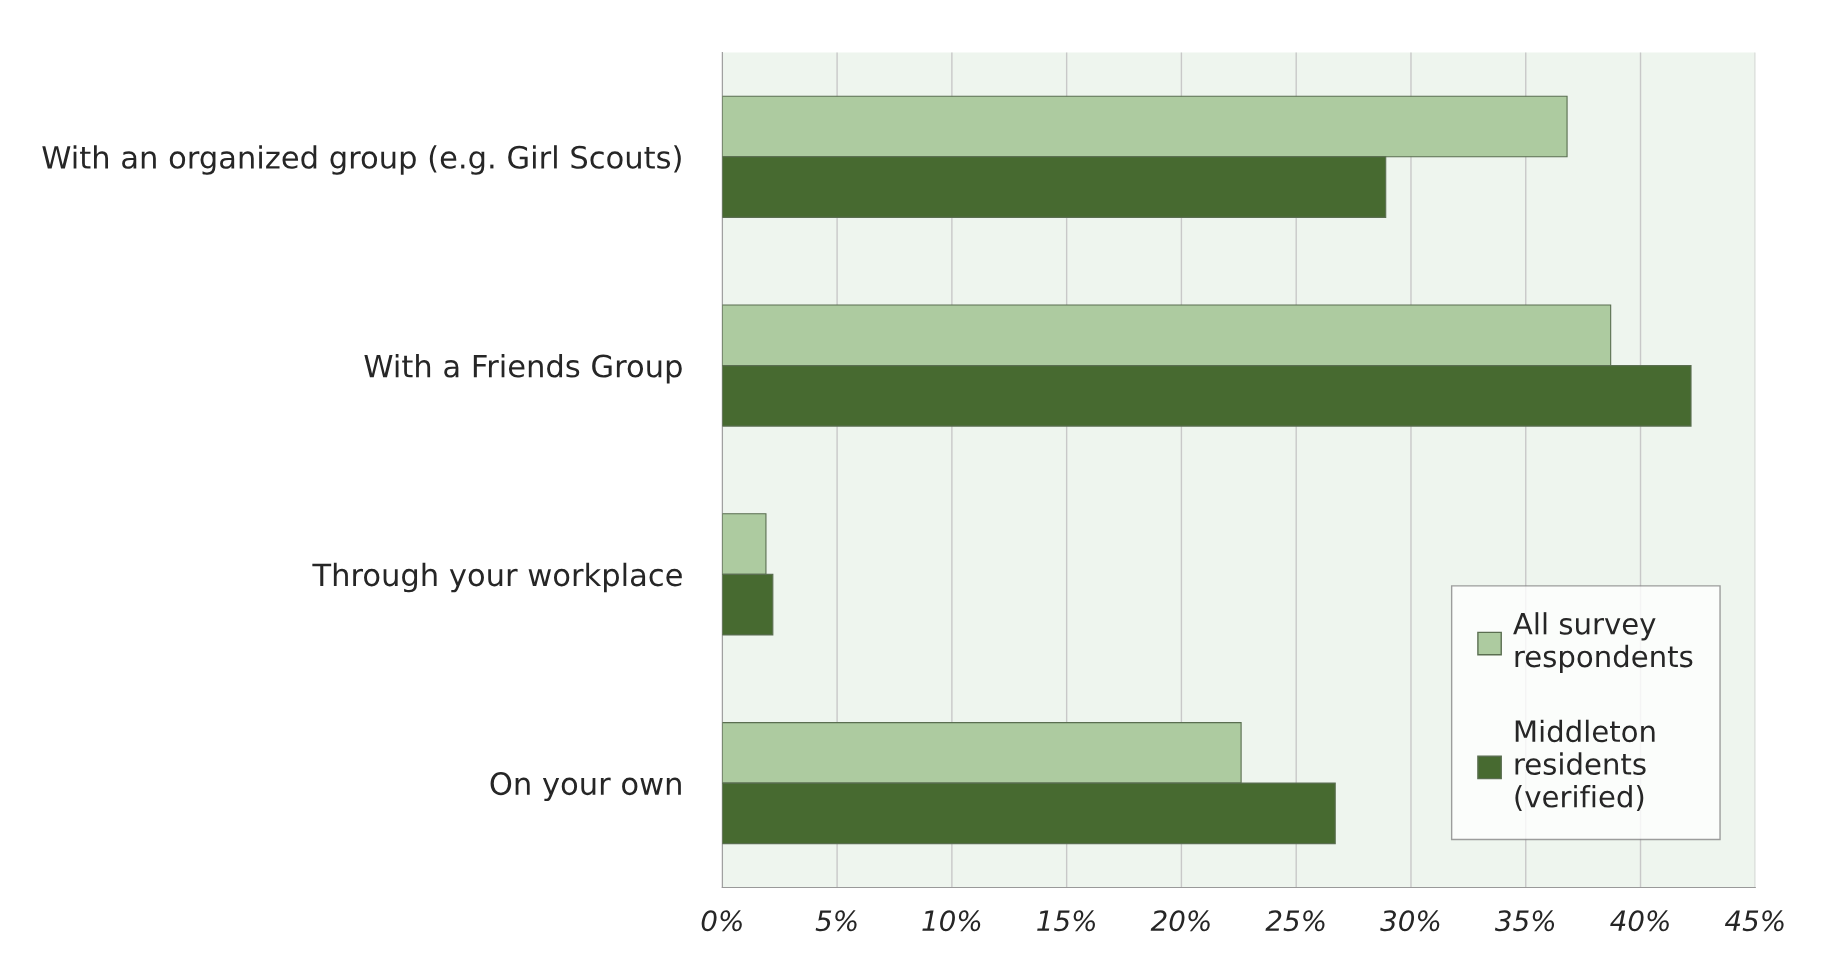  What do you see at coordinates (951, 921) in the screenshot?
I see `x-tick-label: 10%` at bounding box center [951, 921].